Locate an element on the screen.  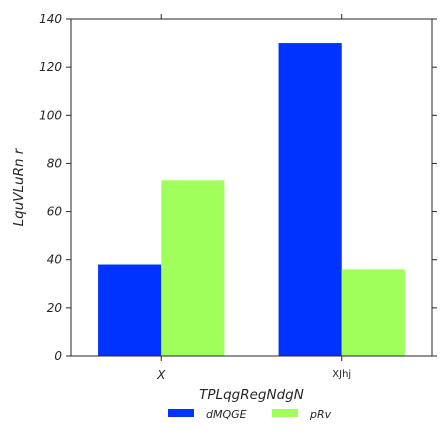
legend-label-dMQGE: dMQGE is located at coordinates (226, 414).